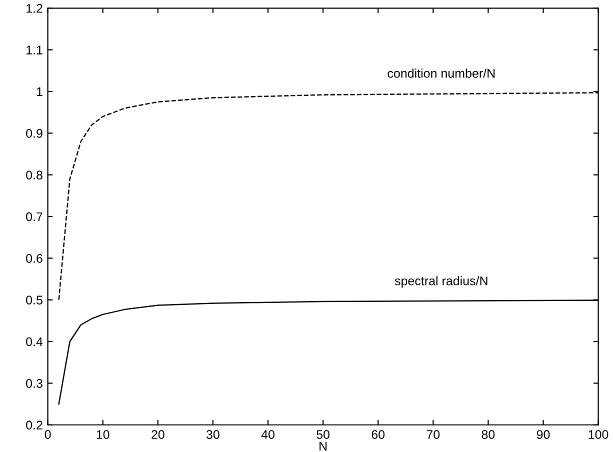 The image size is (613, 452). I want to click on y-tick-label: 1.1, so click(34, 50).